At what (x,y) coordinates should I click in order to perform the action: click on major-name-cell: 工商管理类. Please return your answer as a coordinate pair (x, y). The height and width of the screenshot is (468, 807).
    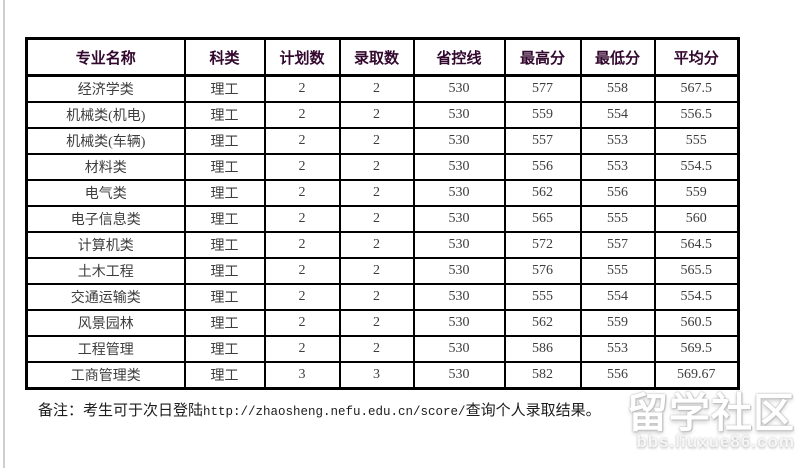
    Looking at the image, I should click on (105, 375).